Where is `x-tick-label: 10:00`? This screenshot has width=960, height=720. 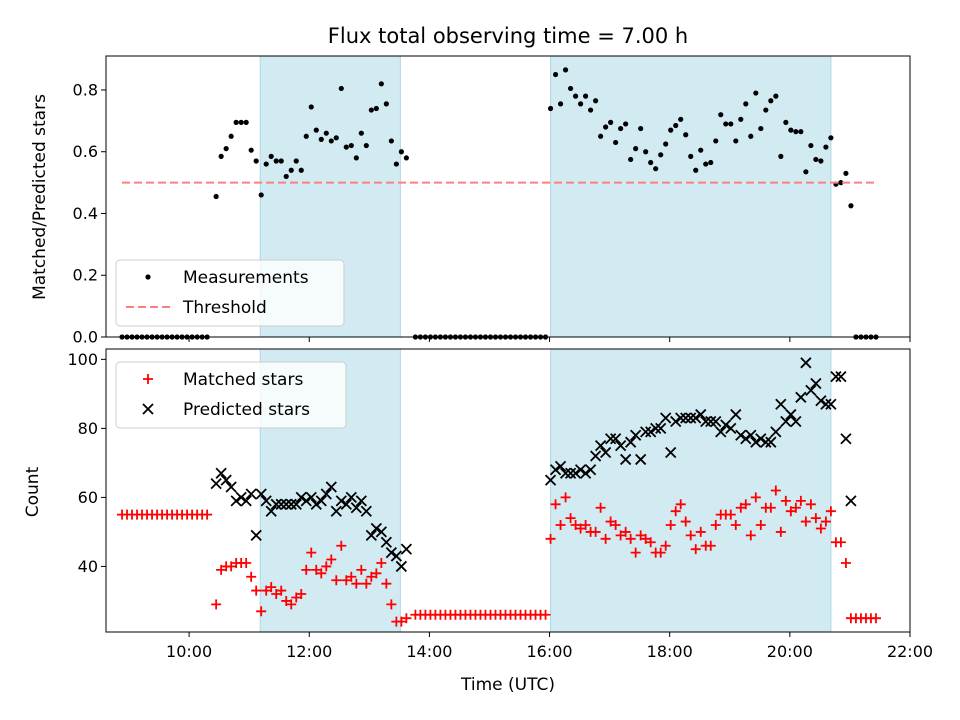 x-tick-label: 10:00 is located at coordinates (189, 651).